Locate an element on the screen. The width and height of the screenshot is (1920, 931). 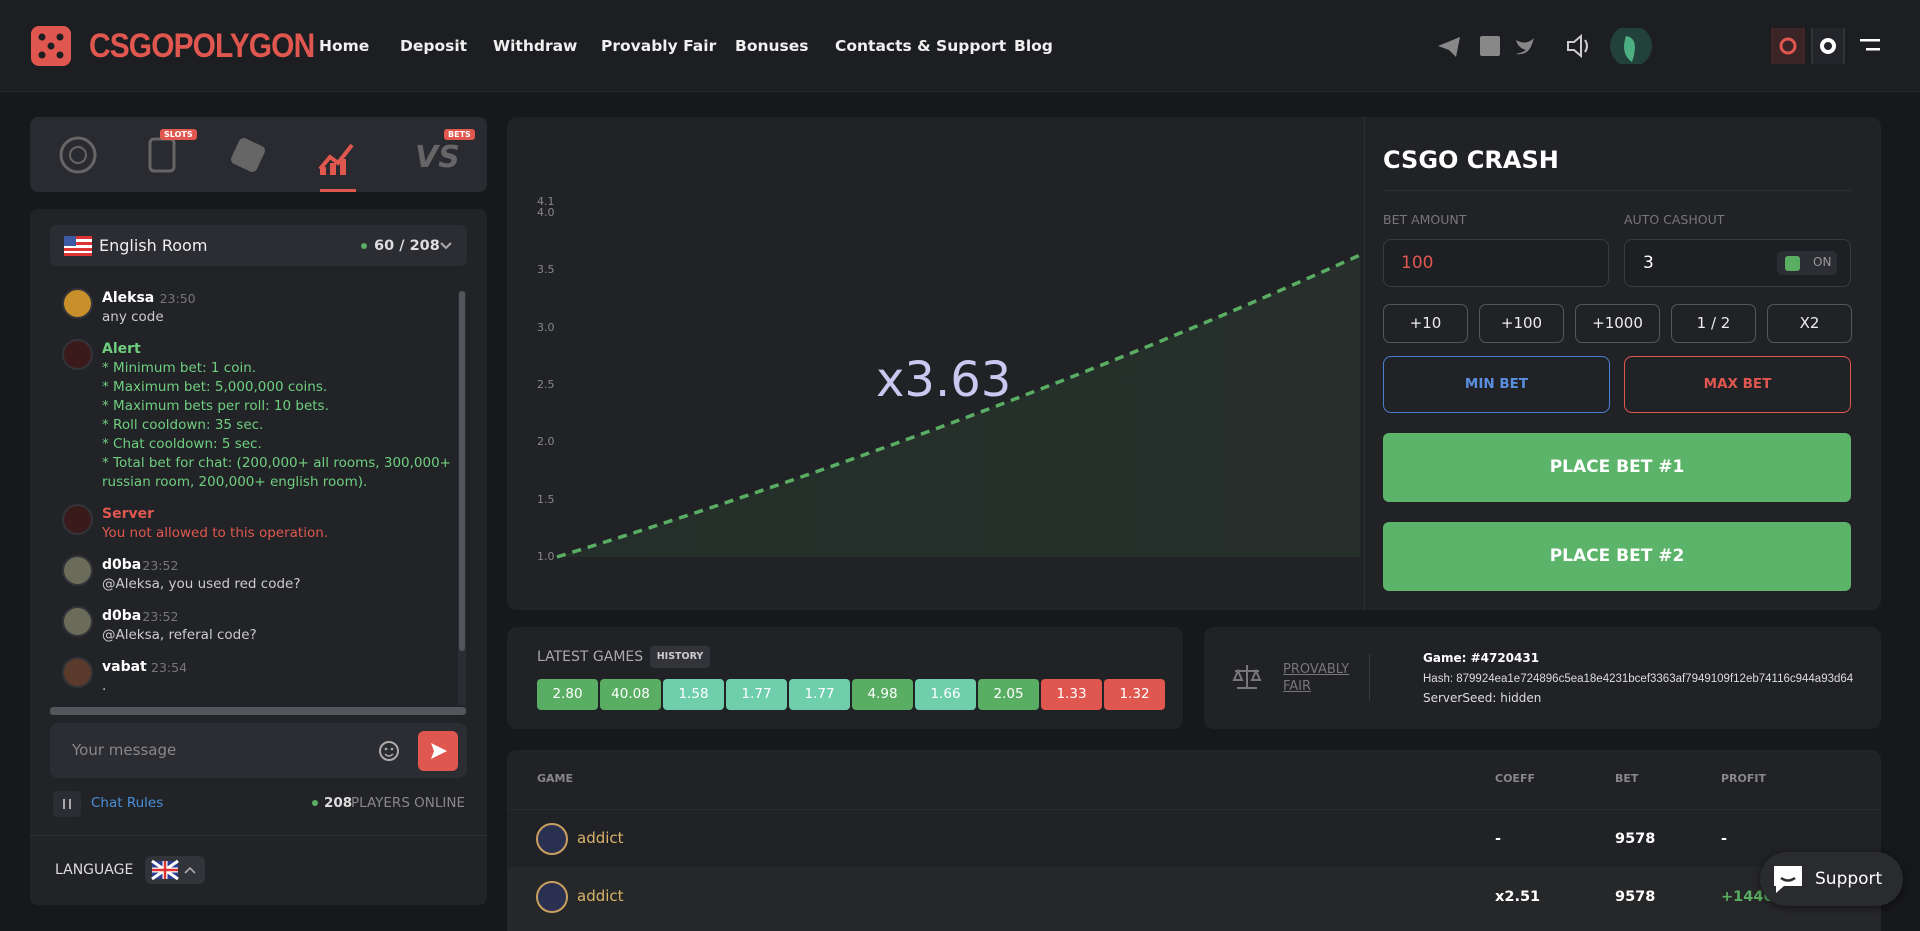
chat-text: * Minimum bet: 1 coin. is located at coordinates (179, 368).